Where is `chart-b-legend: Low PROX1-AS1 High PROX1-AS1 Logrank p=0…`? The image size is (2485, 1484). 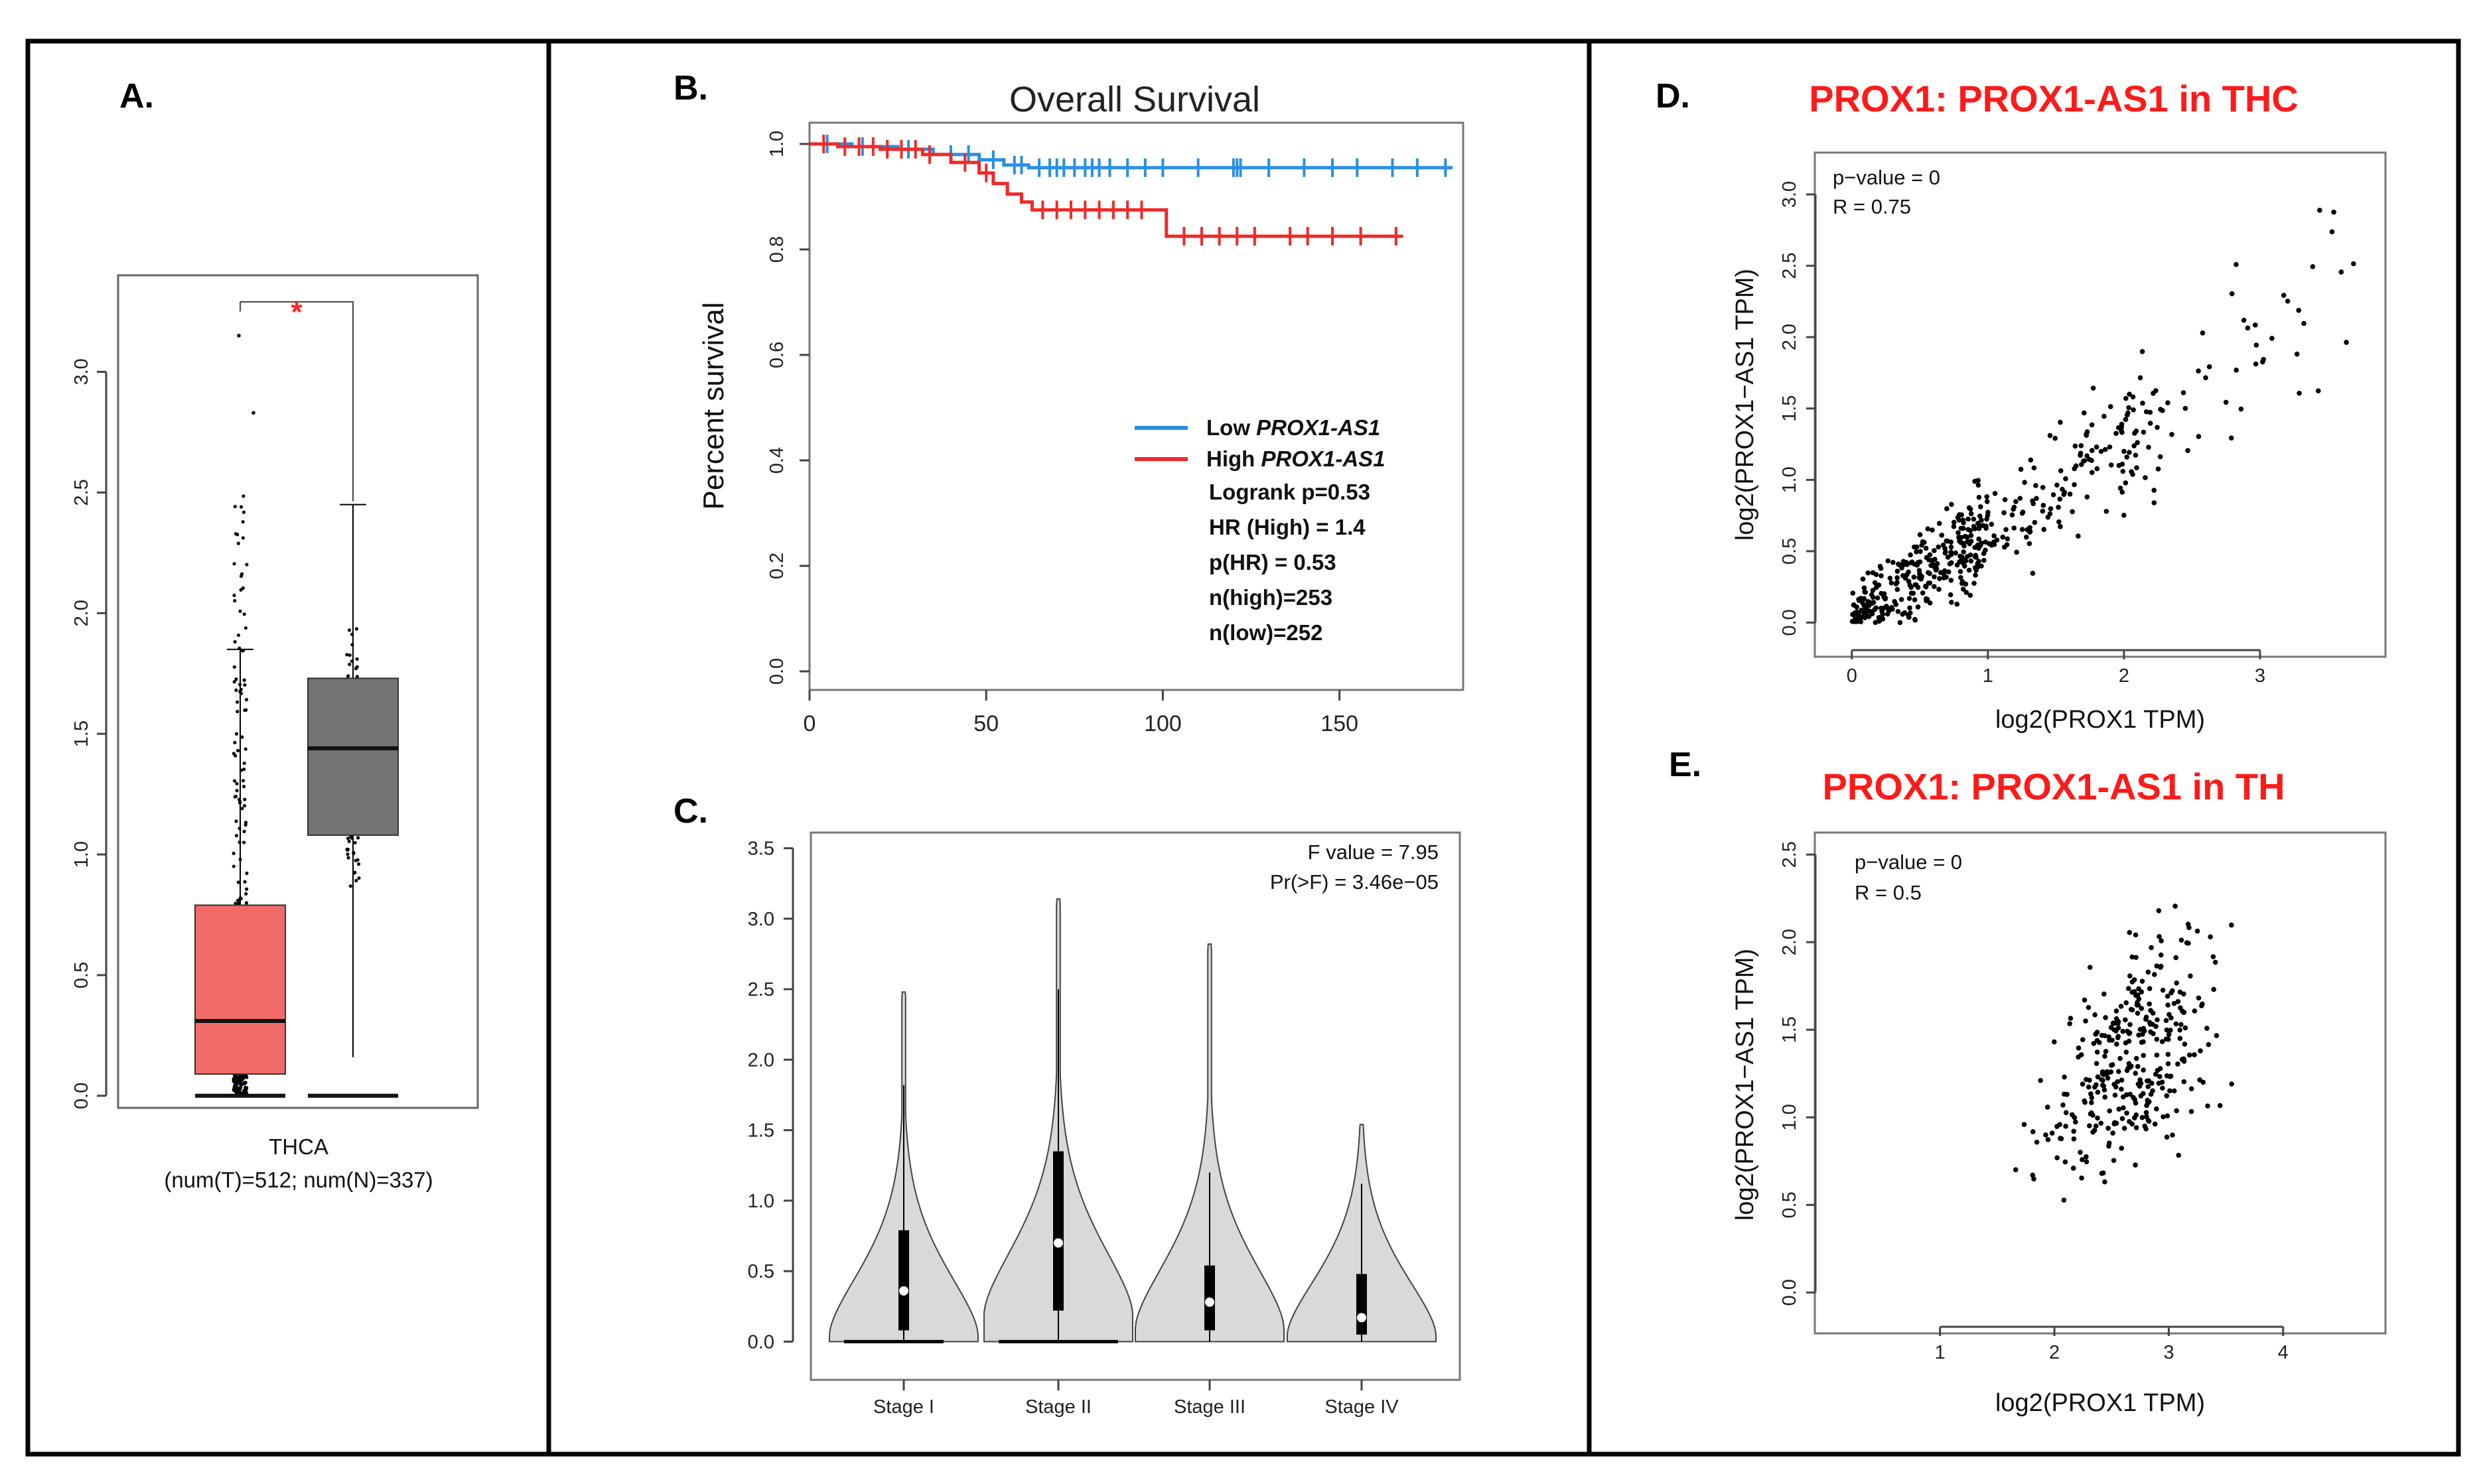 chart-b-legend: Low PROX1-AS1 High PROX1-AS1 Logrank p=0… is located at coordinates (1260, 530).